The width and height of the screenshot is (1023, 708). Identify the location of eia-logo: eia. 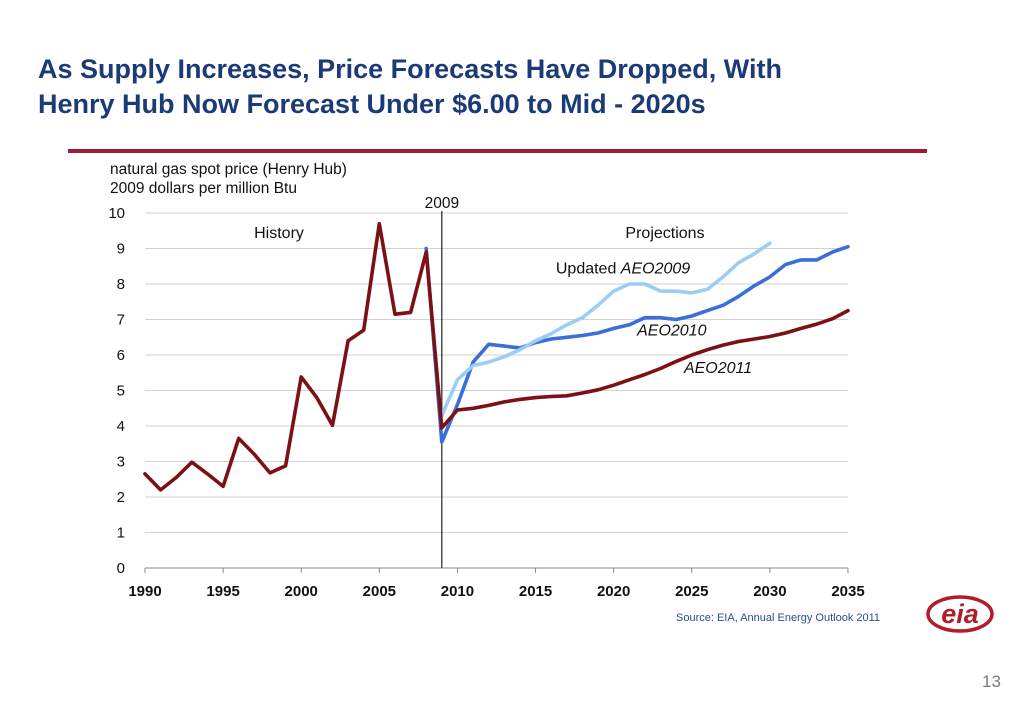
(960, 614).